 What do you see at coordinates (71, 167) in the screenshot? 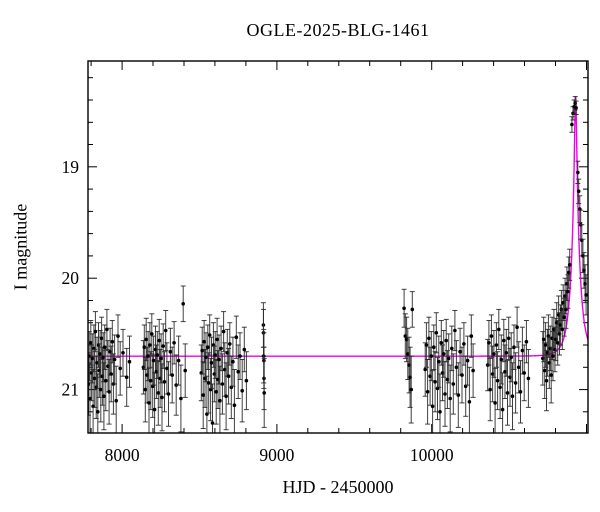
I see `y-tick-label: 19` at bounding box center [71, 167].